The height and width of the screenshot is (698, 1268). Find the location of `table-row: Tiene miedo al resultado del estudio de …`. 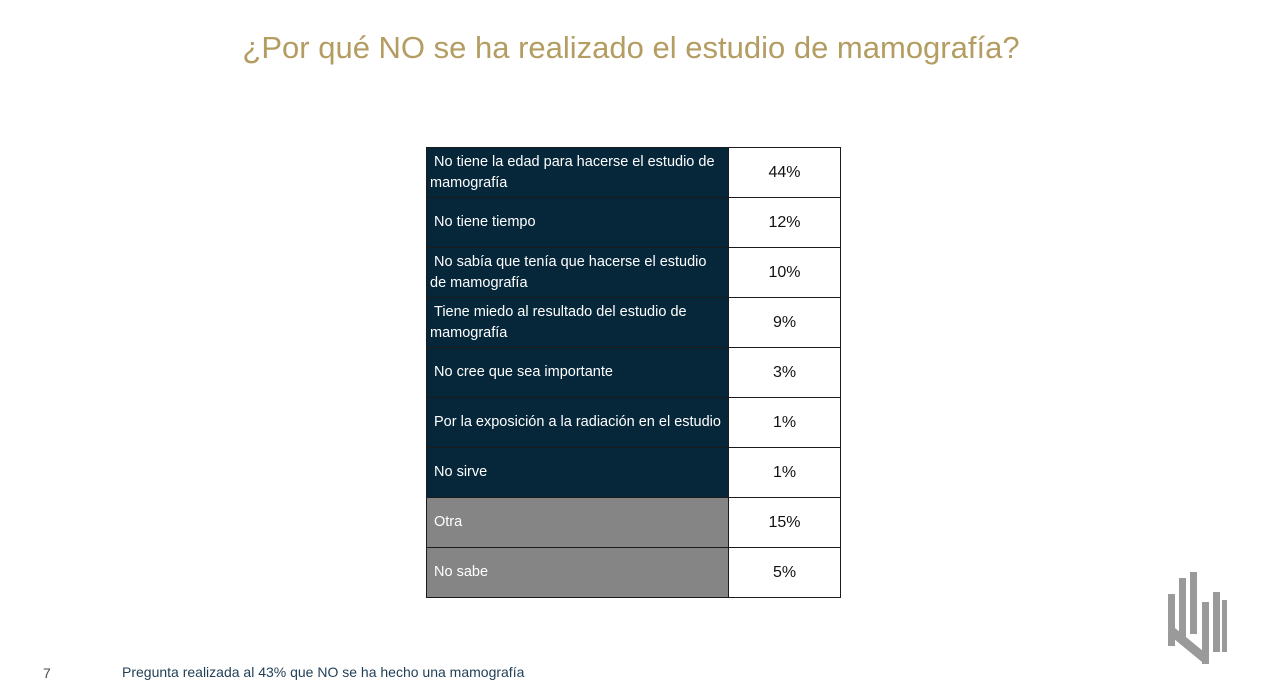

table-row: Tiene miedo al resultado del estudio de … is located at coordinates (633, 322).